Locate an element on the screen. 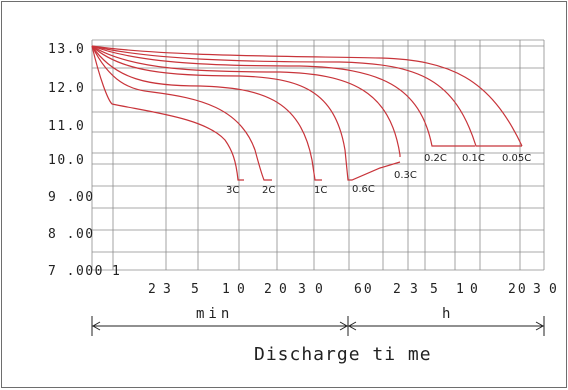 This screenshot has width=568, height=390. x-axis-title: Discharge ti me is located at coordinates (343, 354).